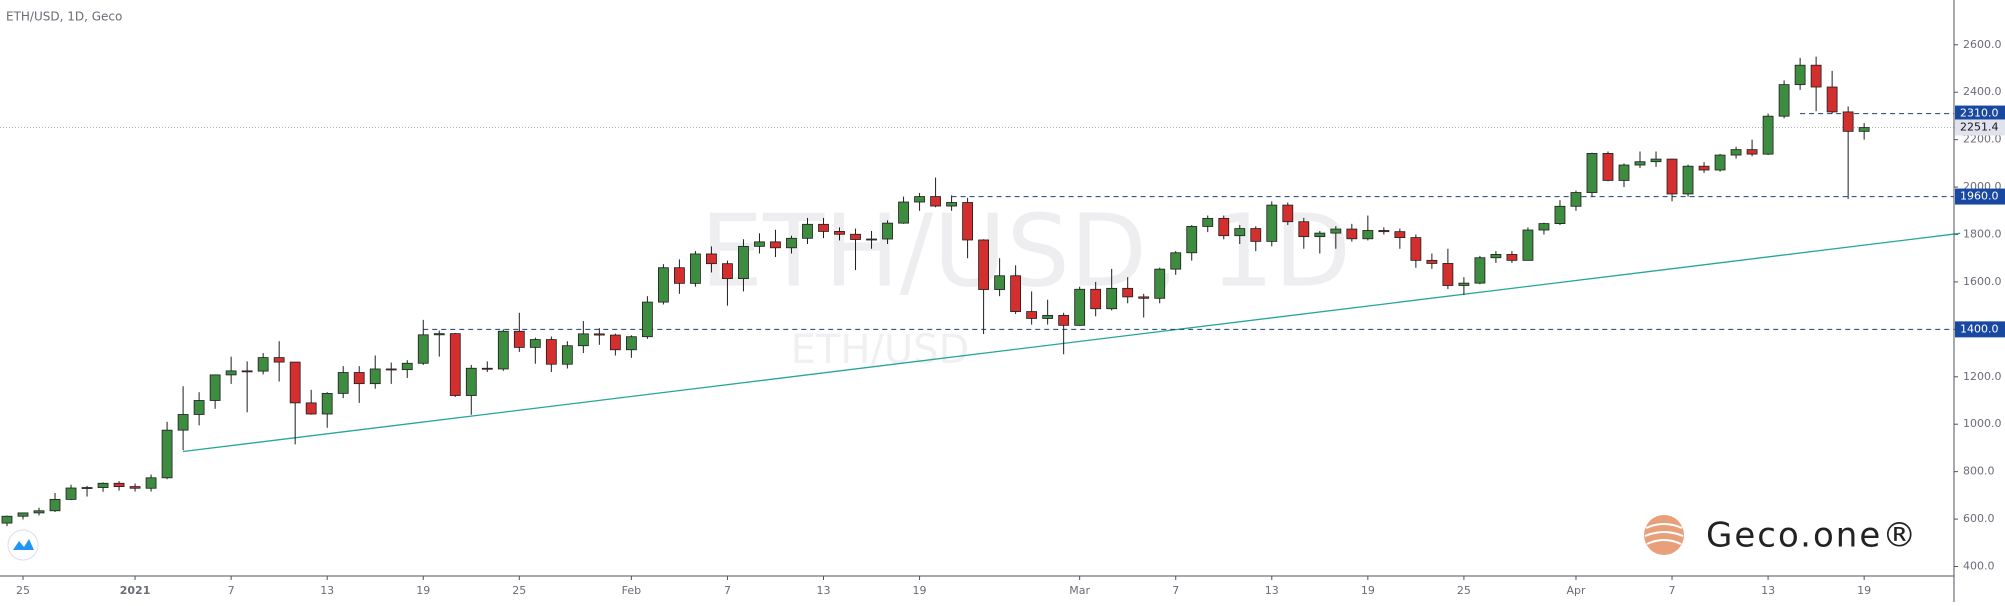  Describe the element at coordinates (1079, 590) in the screenshot. I see `x-tick-label: Mar` at that location.